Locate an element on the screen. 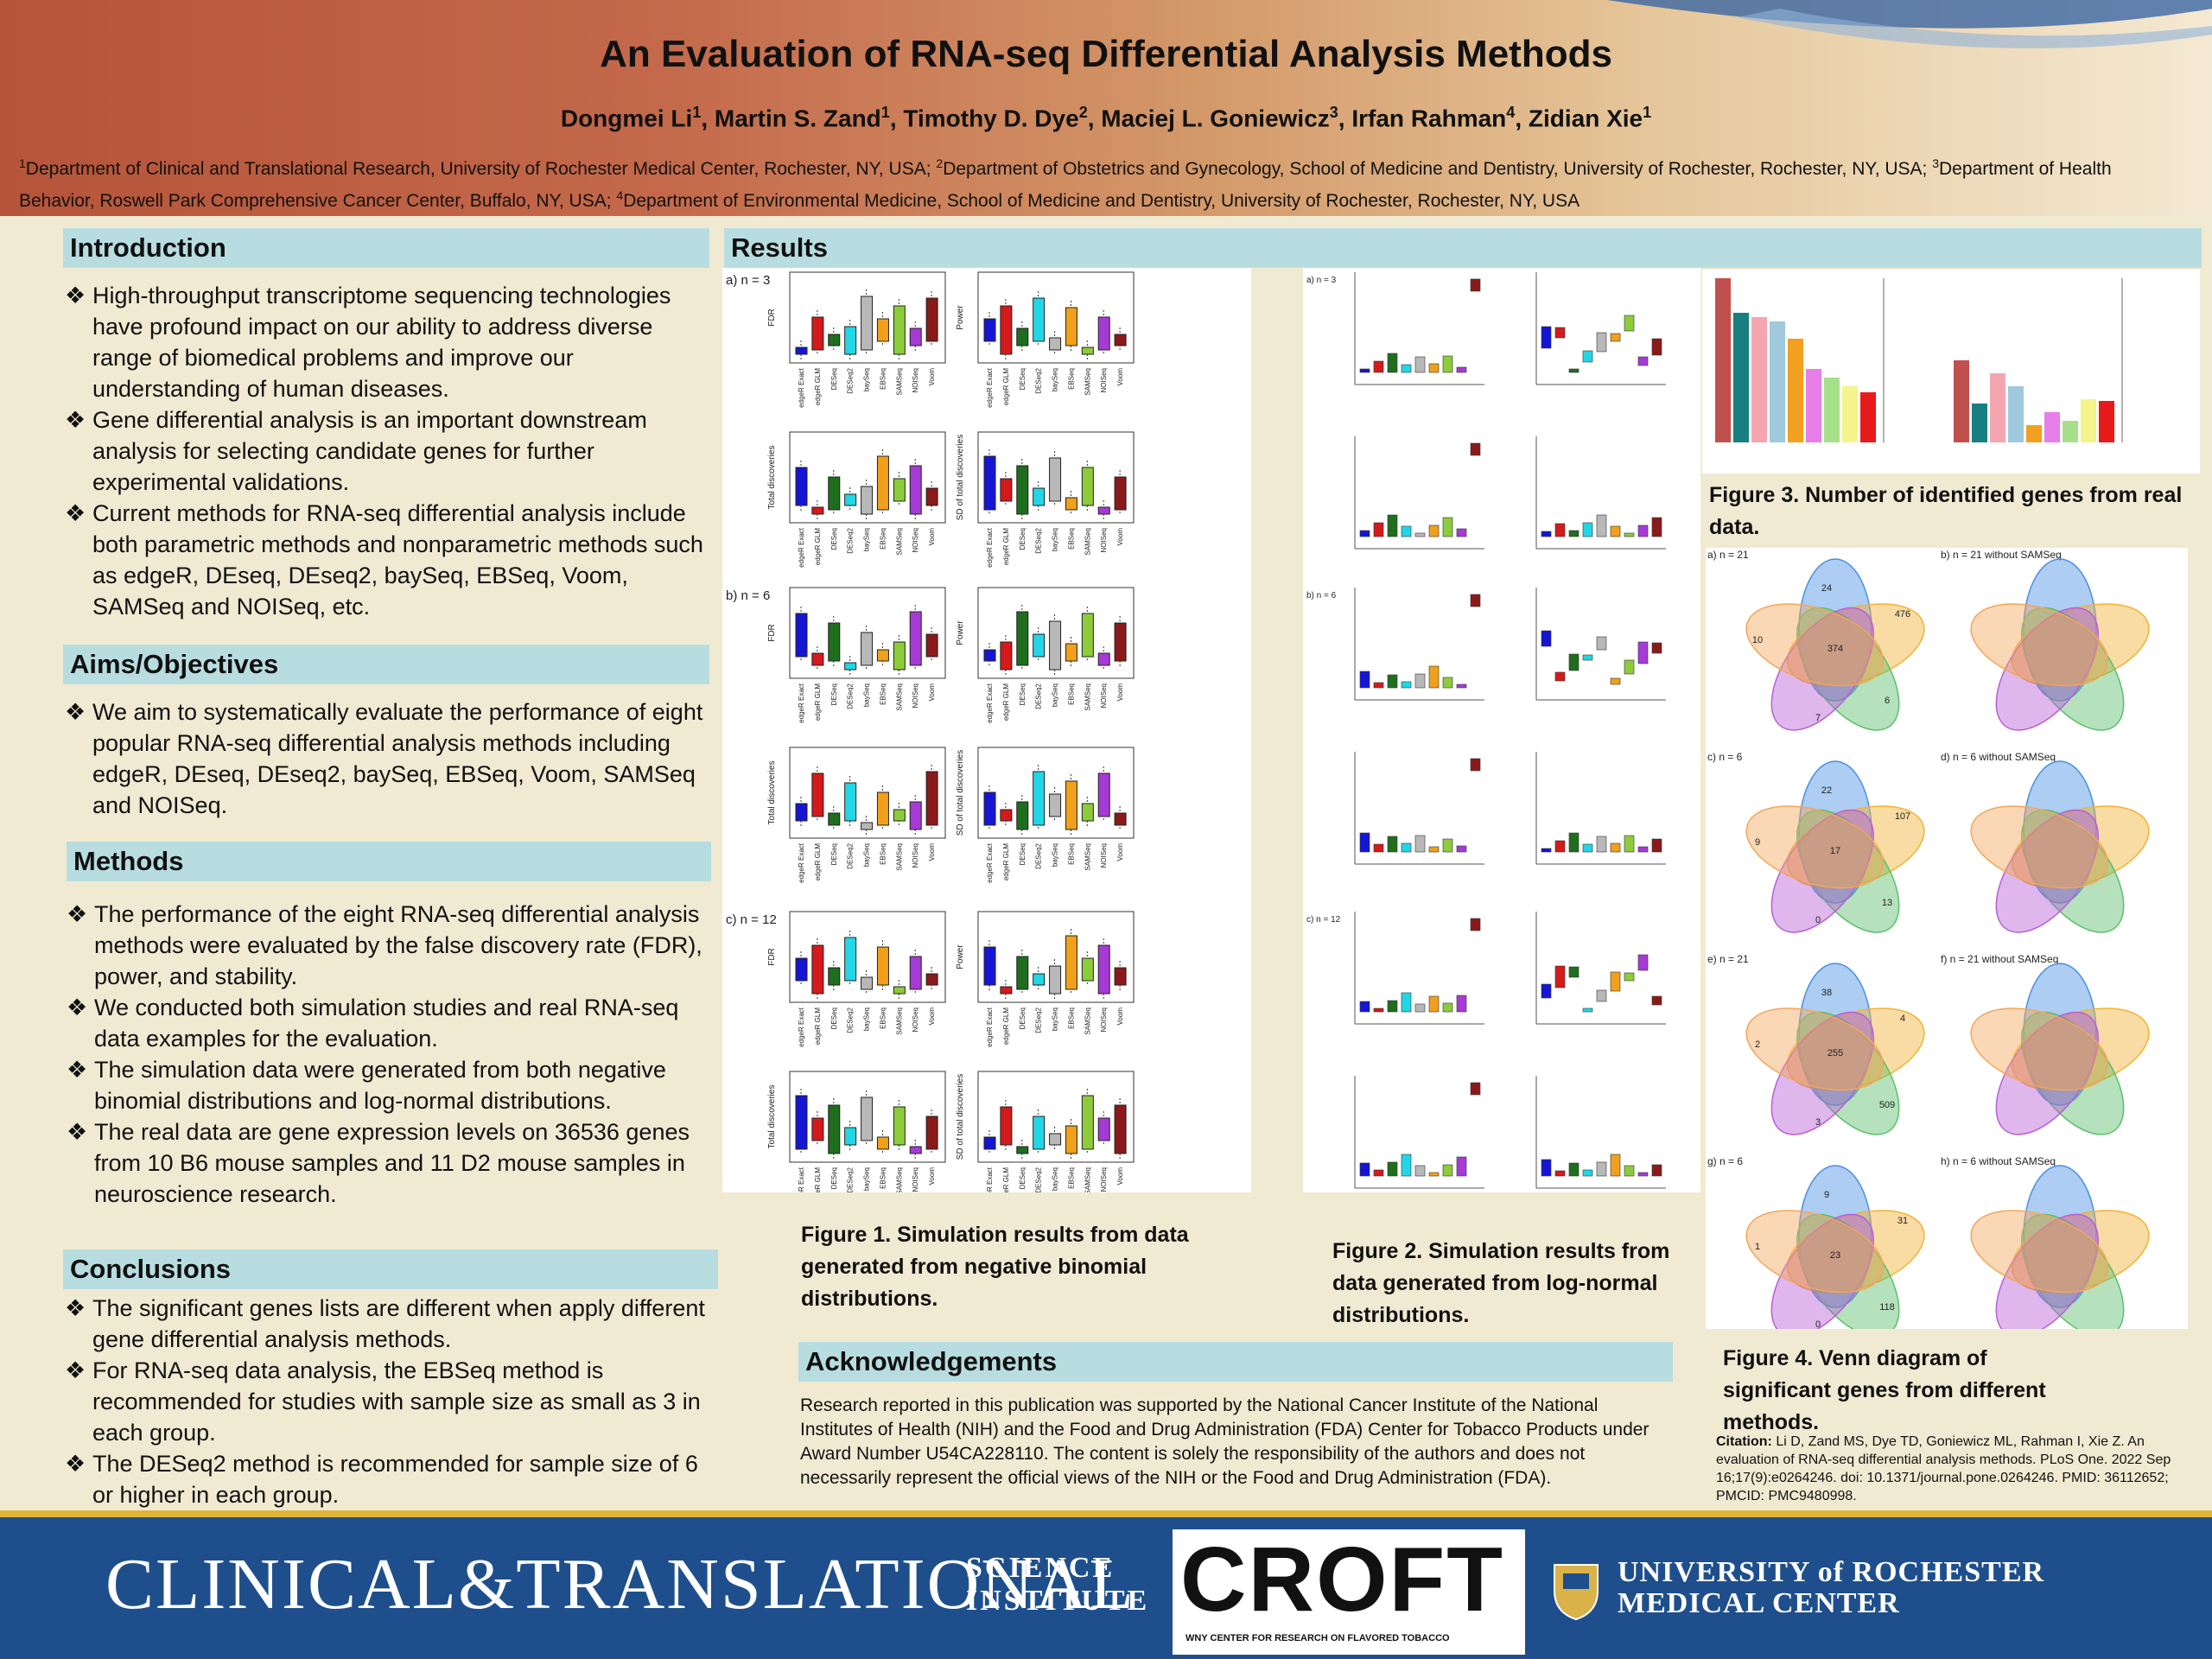  figure-3-bar-charts is located at coordinates (1919, 360).